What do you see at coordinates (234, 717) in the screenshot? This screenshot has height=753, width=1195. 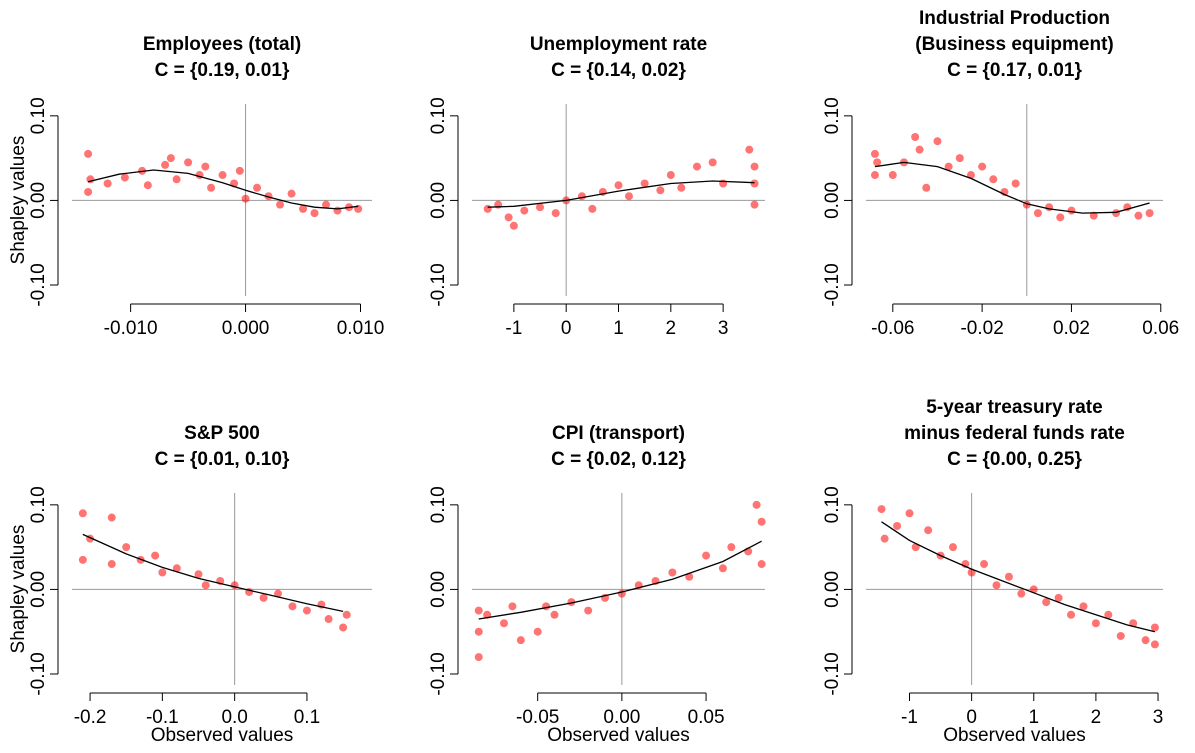 I see `x-tick-label: 0.0` at bounding box center [234, 717].